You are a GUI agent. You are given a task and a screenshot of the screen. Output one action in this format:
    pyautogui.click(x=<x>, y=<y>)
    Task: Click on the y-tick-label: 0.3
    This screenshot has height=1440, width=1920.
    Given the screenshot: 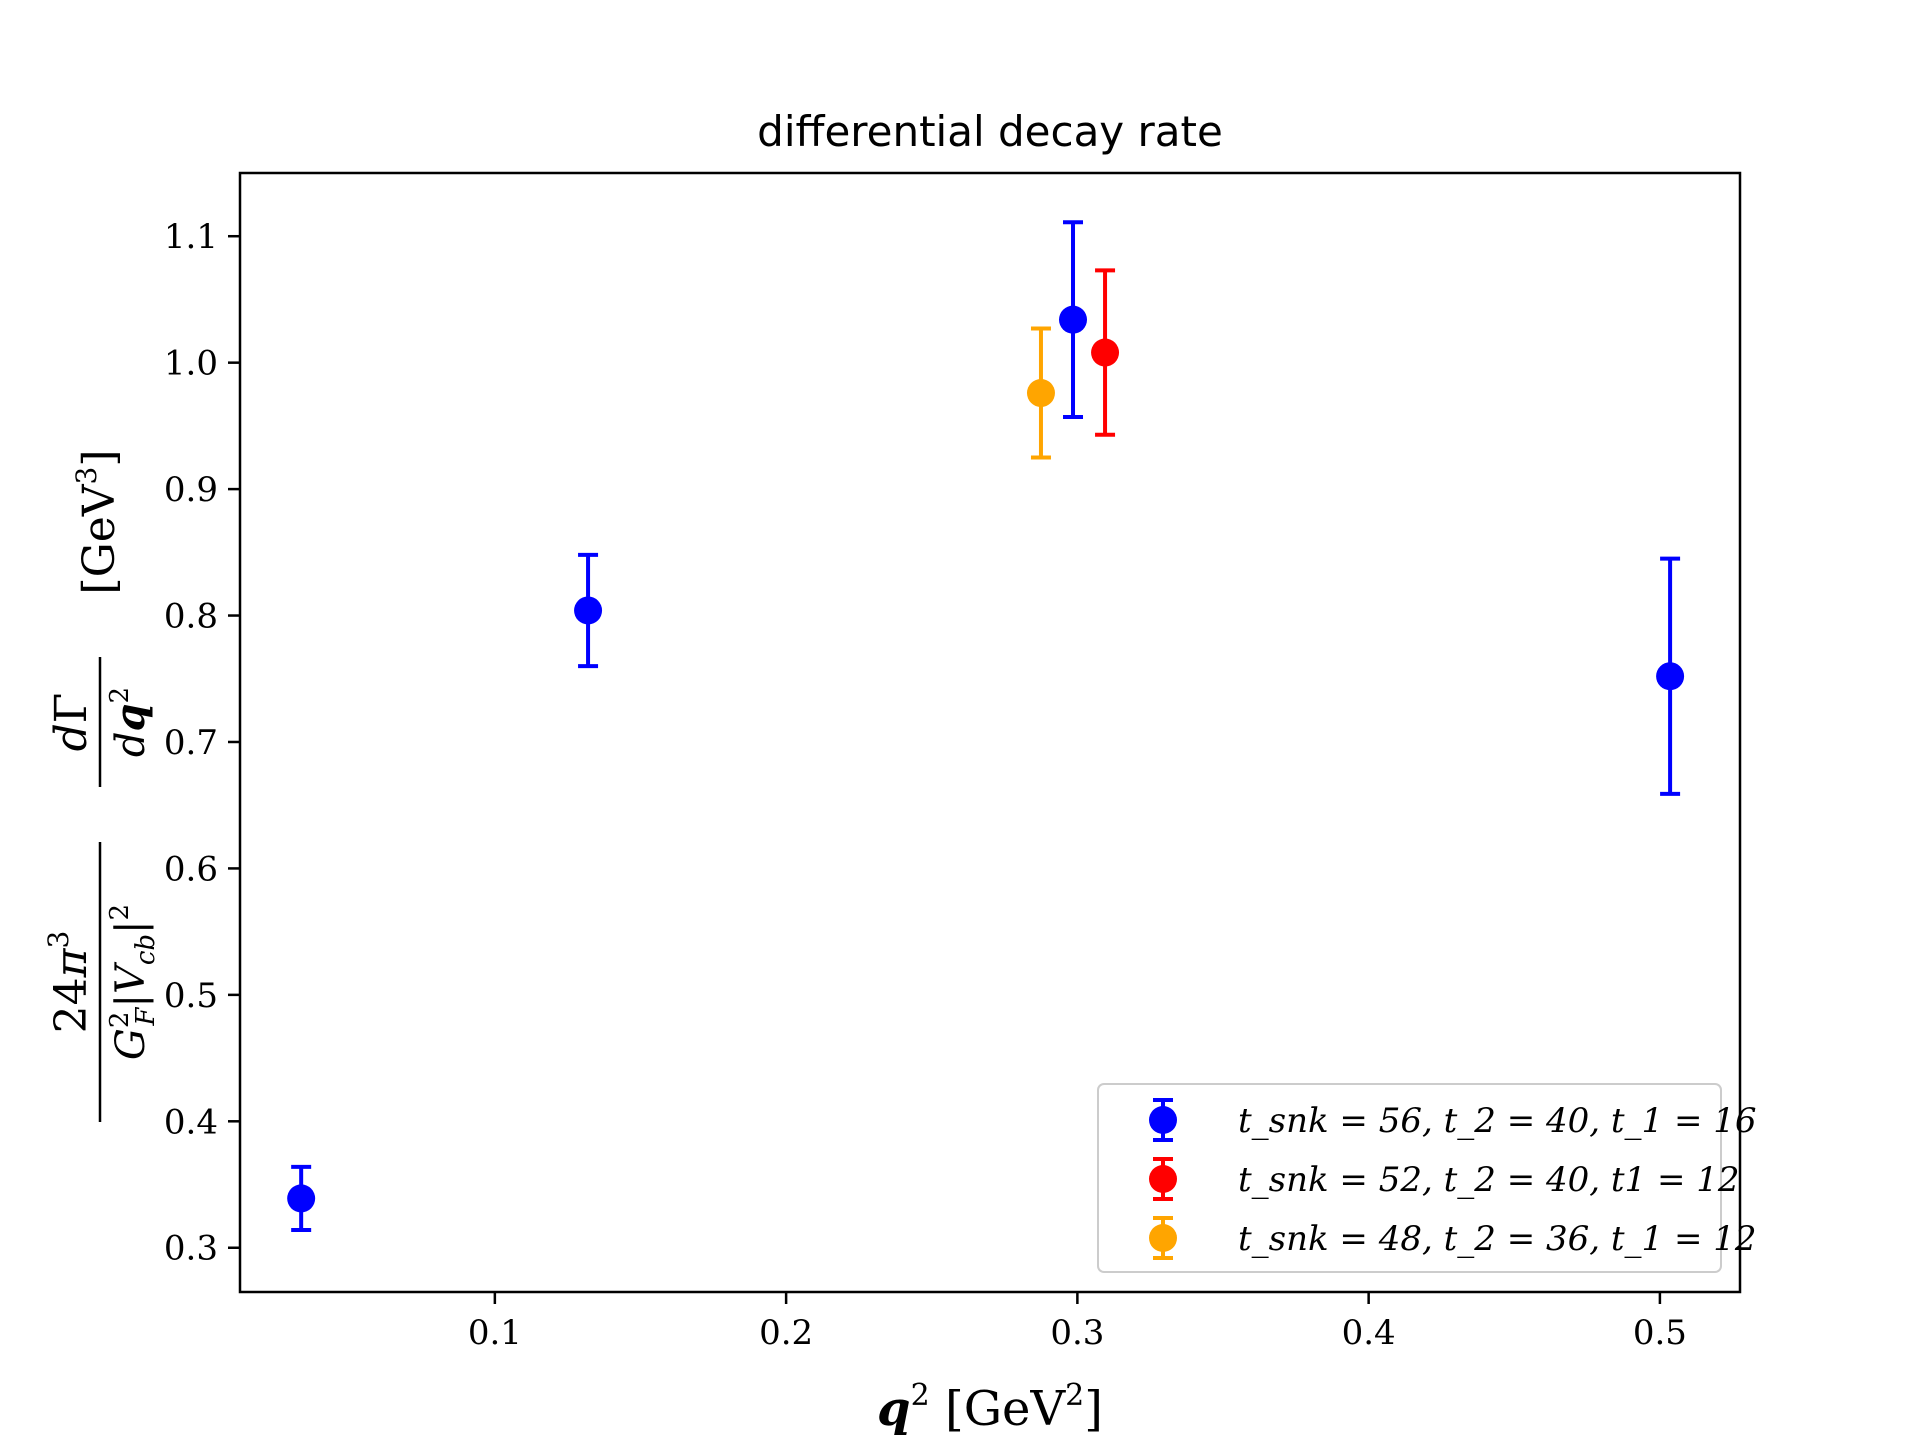 What is the action you would take?
    pyautogui.click(x=191, y=1249)
    